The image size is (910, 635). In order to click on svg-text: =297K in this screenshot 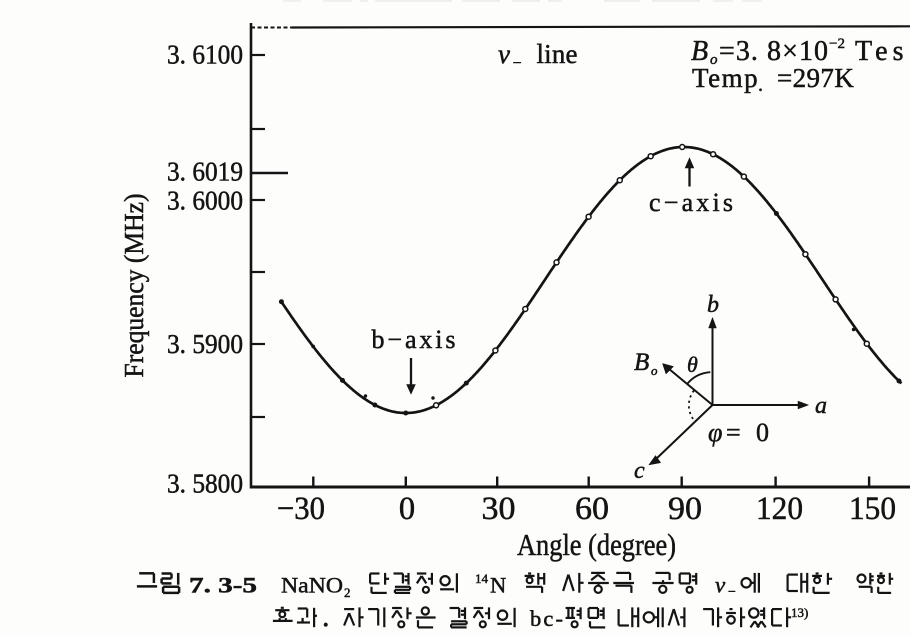, I will do `click(815, 78)`.